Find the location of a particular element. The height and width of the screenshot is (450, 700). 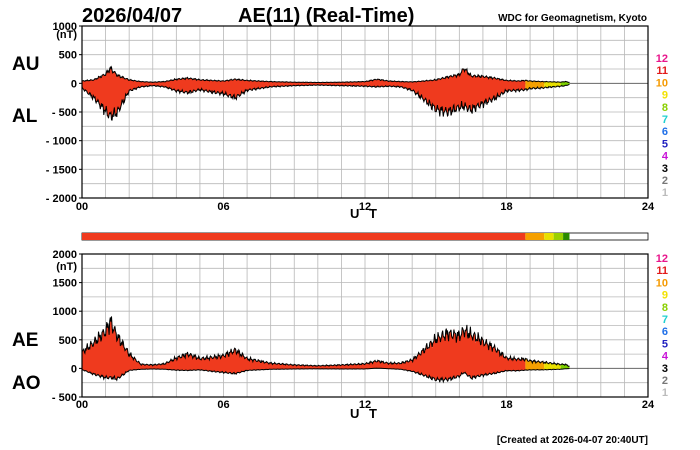

y-tick-label: 2000 is located at coordinates (65, 255).